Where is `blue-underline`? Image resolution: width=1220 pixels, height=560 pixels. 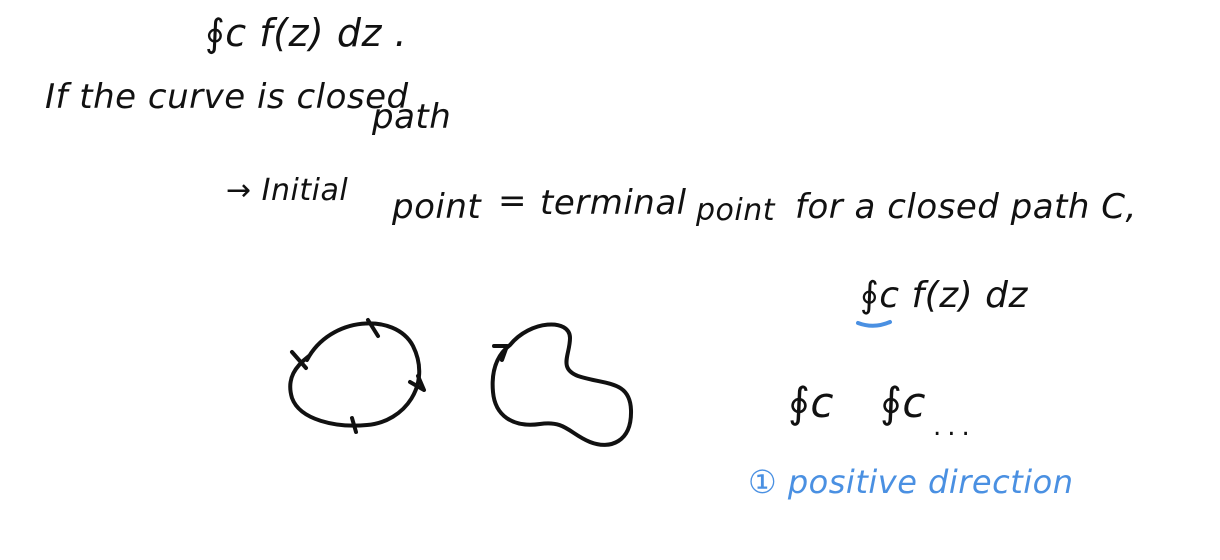
blue-underline is located at coordinates (874, 324).